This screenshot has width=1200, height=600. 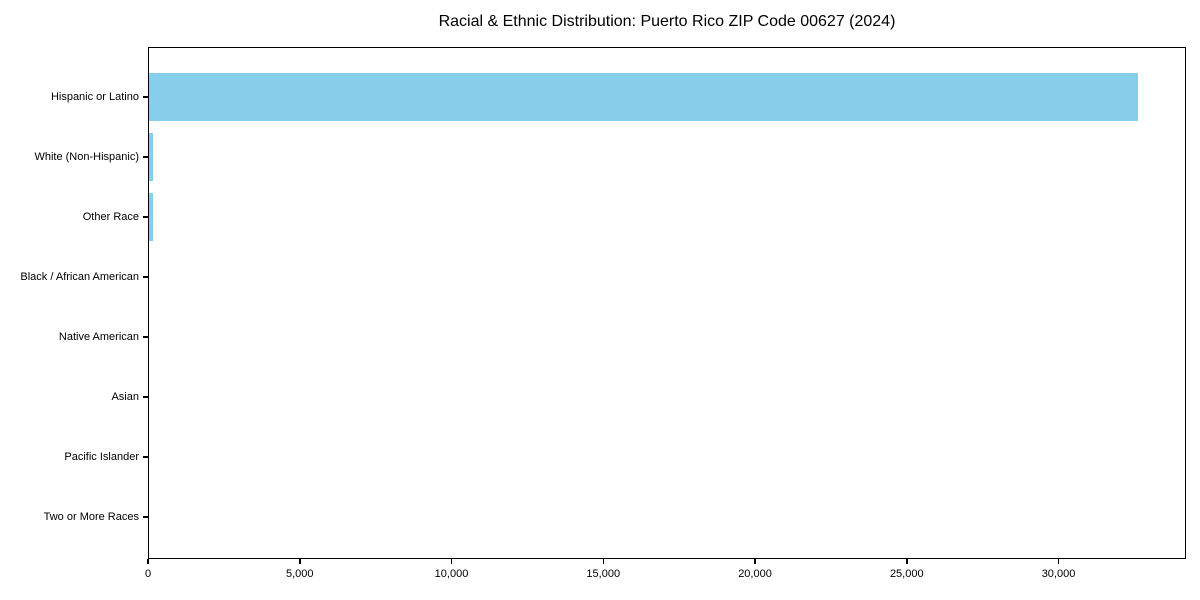 What do you see at coordinates (603, 574) in the screenshot?
I see `x-tick-label: 15,000` at bounding box center [603, 574].